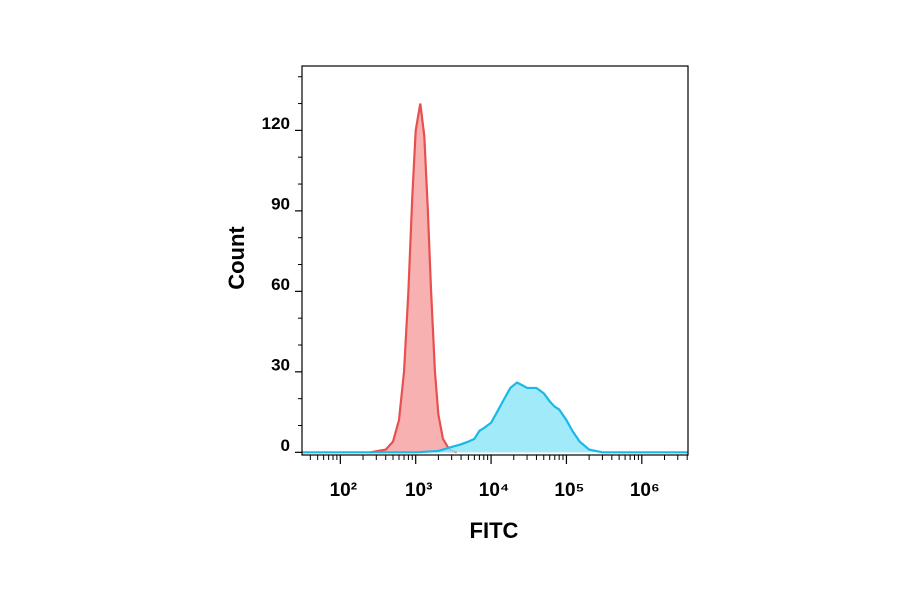 The width and height of the screenshot is (900, 599). What do you see at coordinates (418, 490) in the screenshot?
I see `x-tick-label: 10³` at bounding box center [418, 490].